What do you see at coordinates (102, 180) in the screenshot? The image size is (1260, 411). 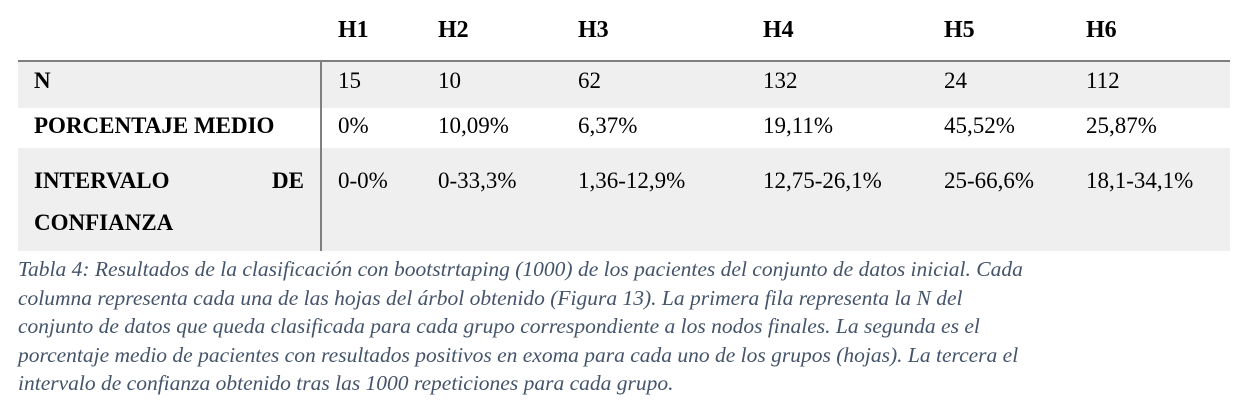 I see `row-label-intervalo: INTERVALO` at bounding box center [102, 180].